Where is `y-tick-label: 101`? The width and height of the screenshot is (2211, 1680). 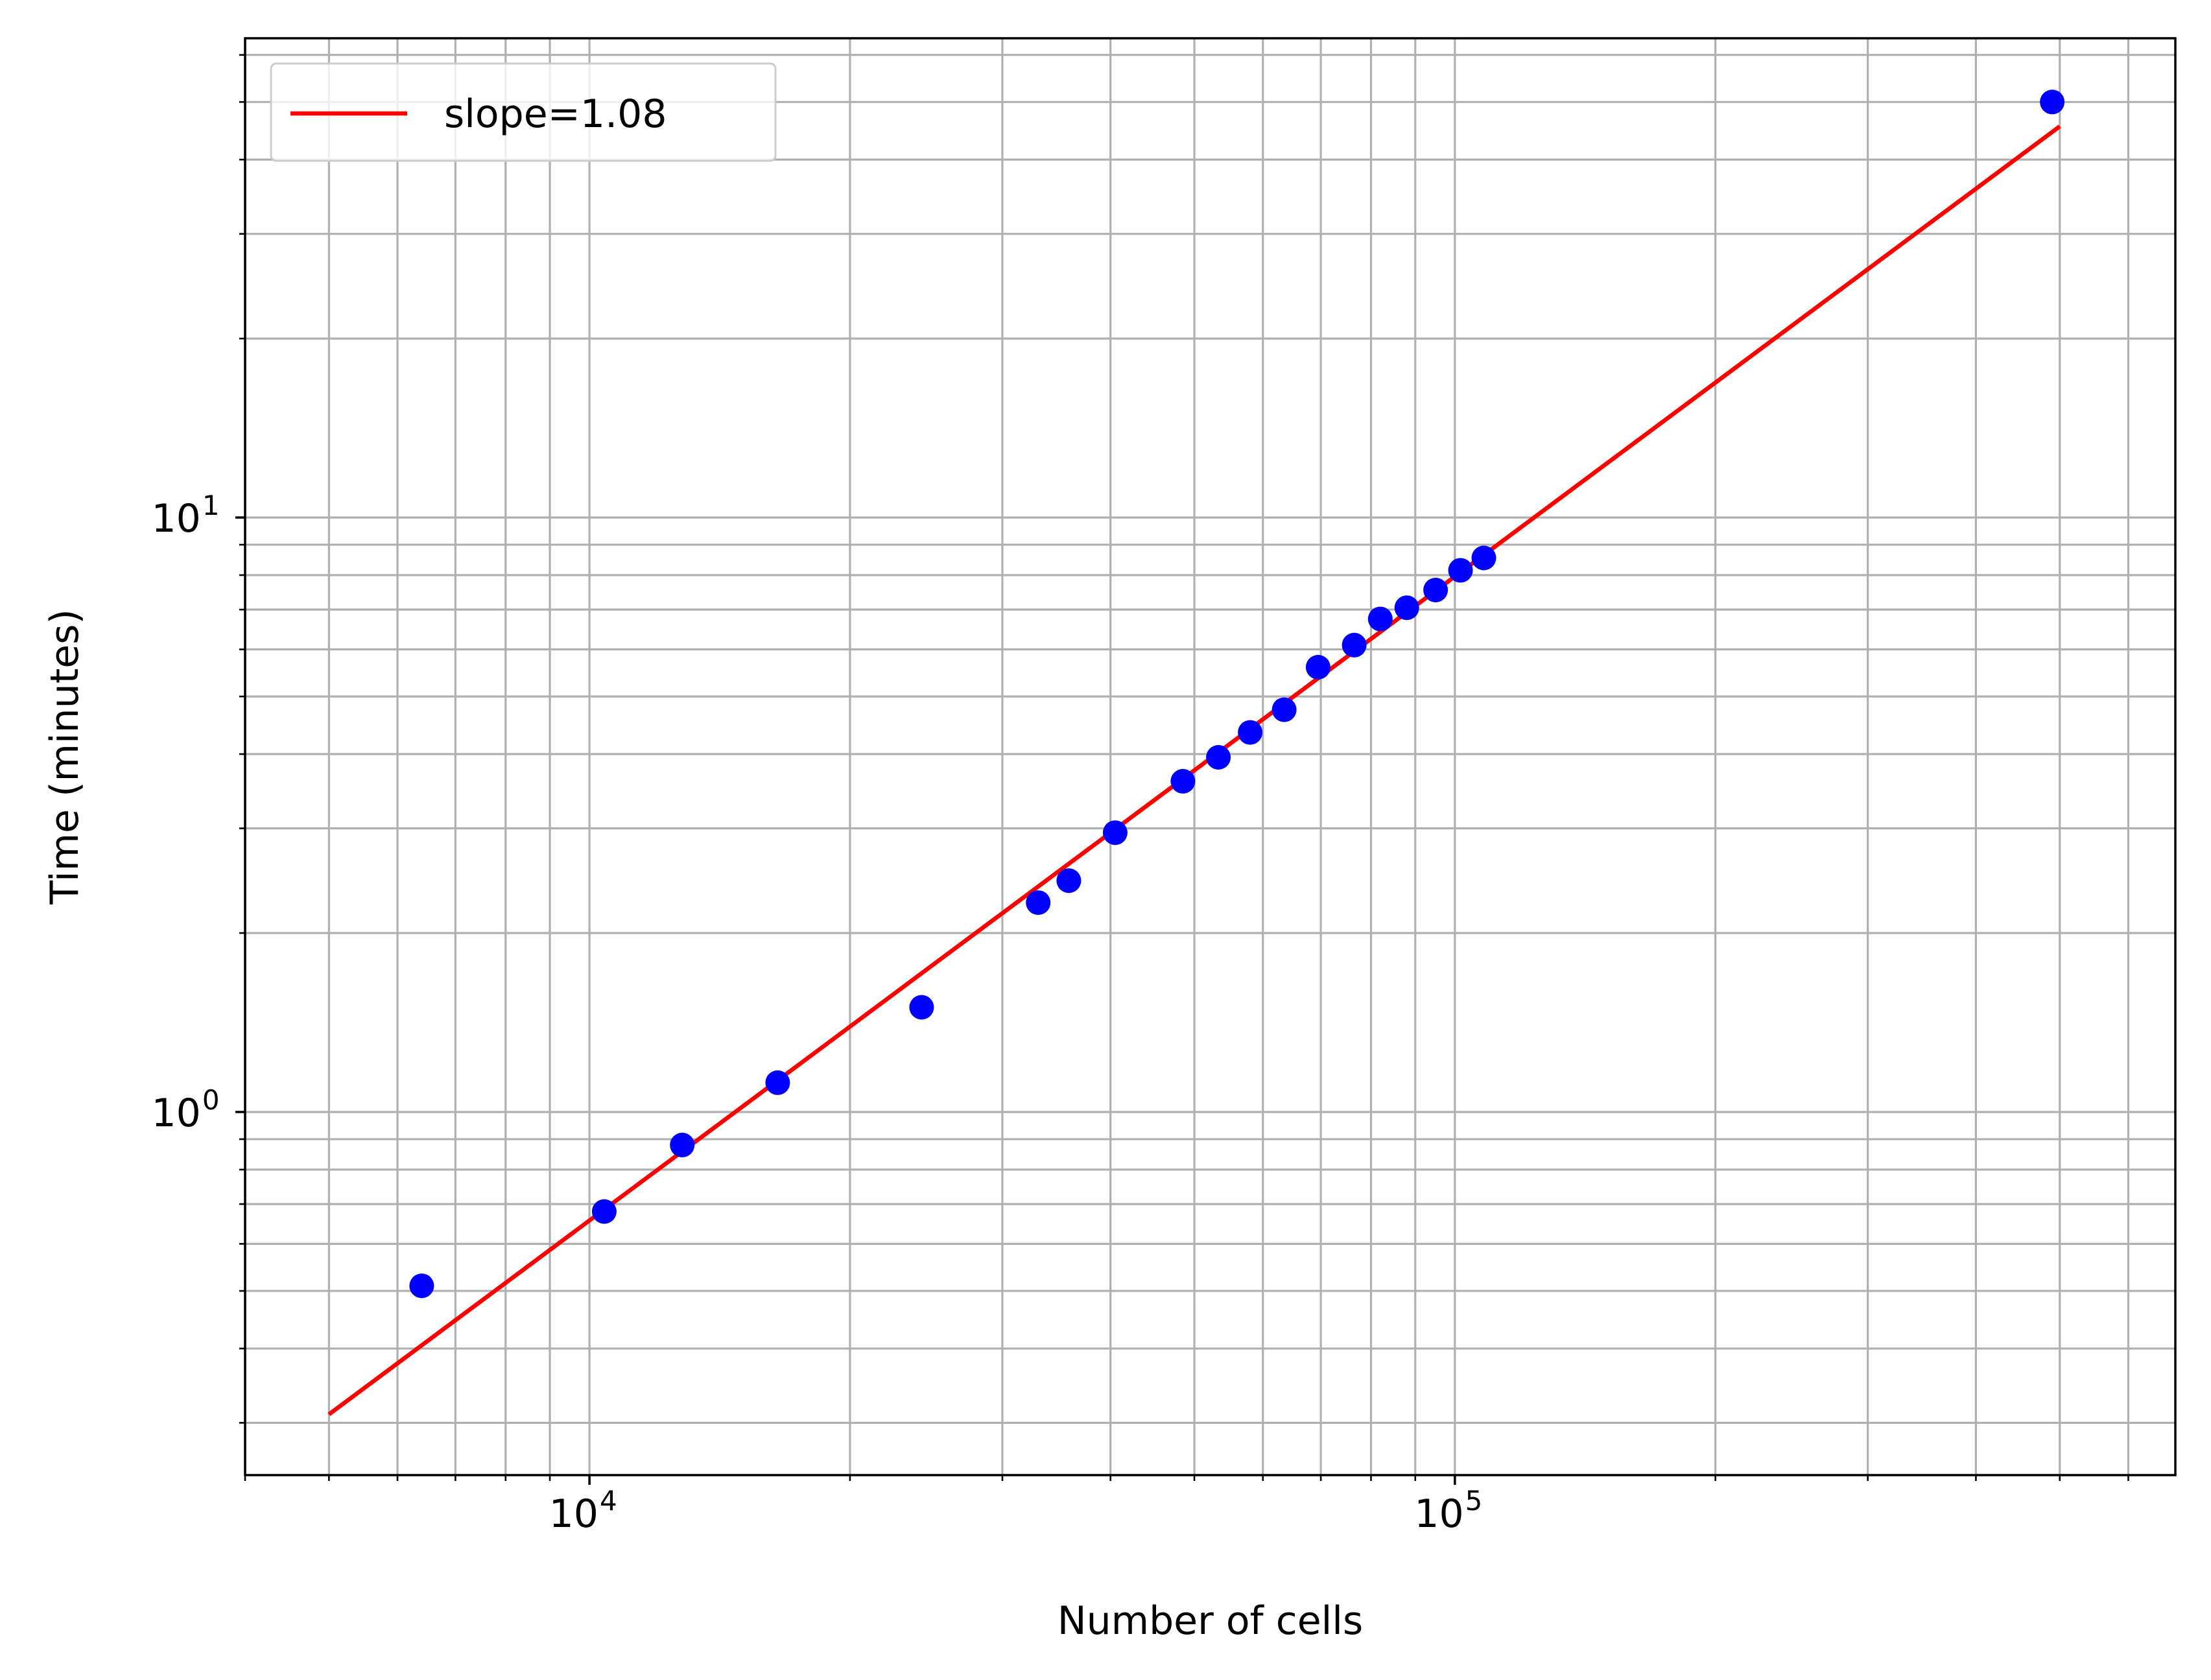
y-tick-label: 101 is located at coordinates (185, 515).